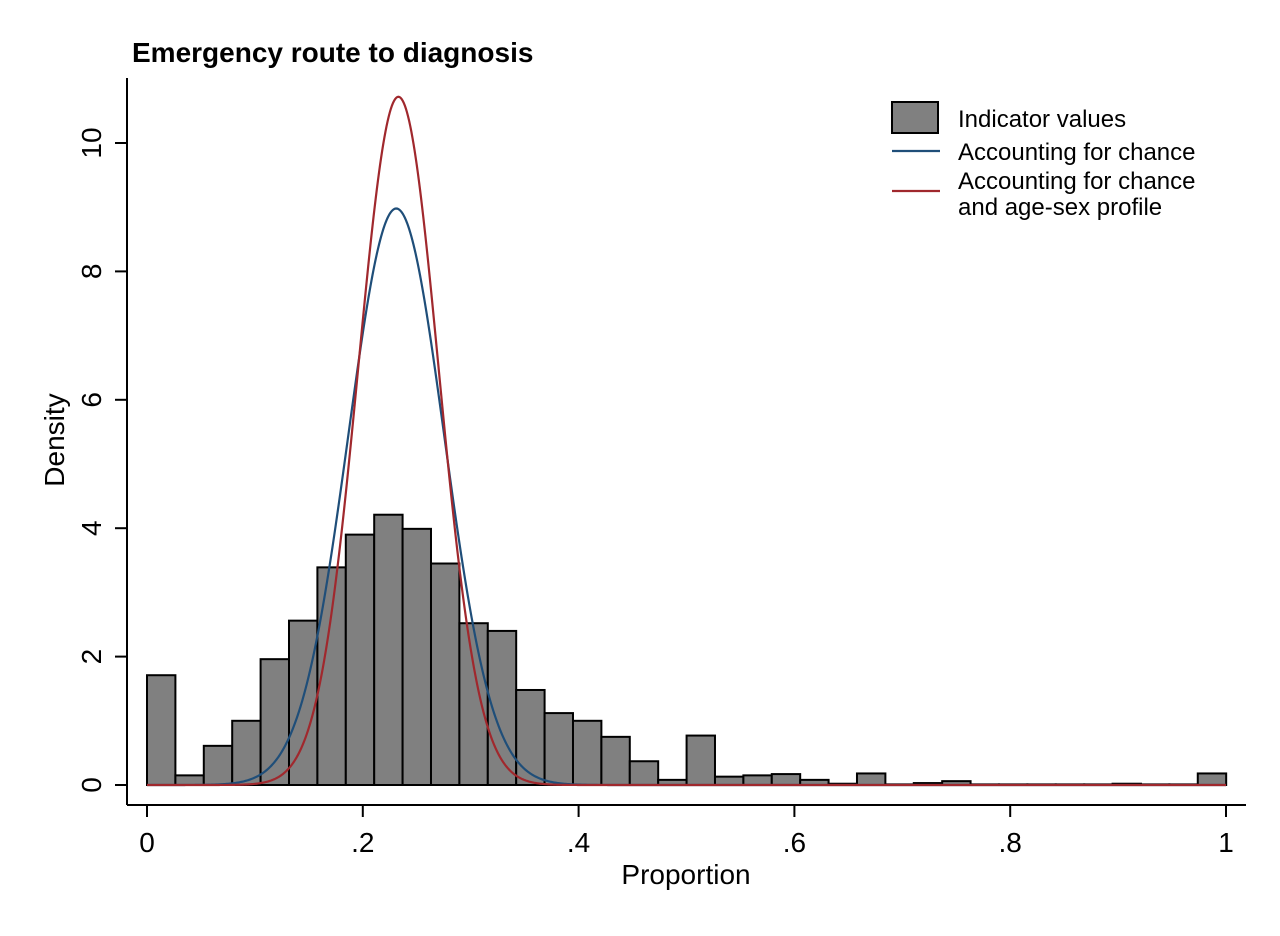 This screenshot has height=936, width=1280. What do you see at coordinates (915, 117) in the screenshot?
I see `legend-bar-swatch` at bounding box center [915, 117].